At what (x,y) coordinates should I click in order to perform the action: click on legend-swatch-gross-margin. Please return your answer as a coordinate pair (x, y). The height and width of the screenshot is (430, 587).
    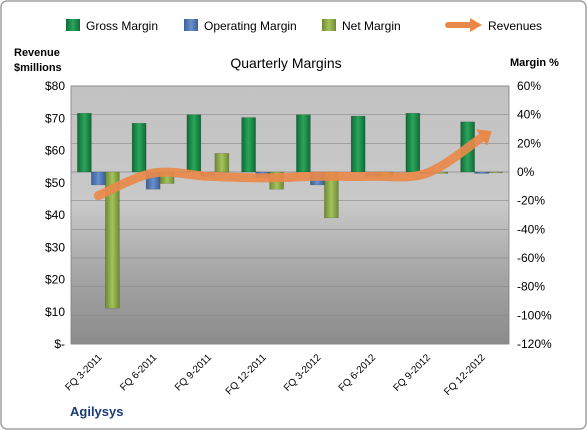
    Looking at the image, I should click on (73, 25).